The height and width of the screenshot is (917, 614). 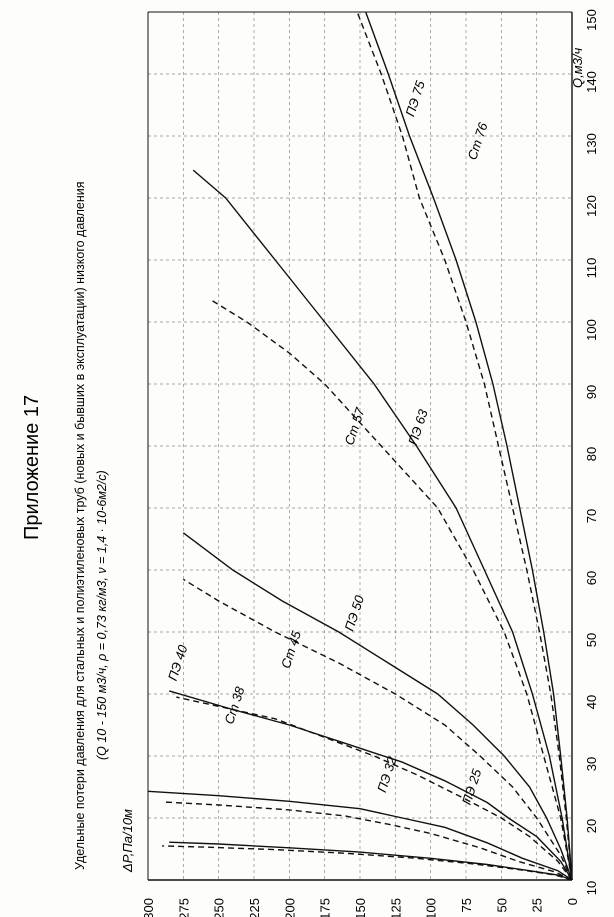 What do you see at coordinates (591, 330) in the screenshot?
I see `x-tick-label: 100` at bounding box center [591, 330].